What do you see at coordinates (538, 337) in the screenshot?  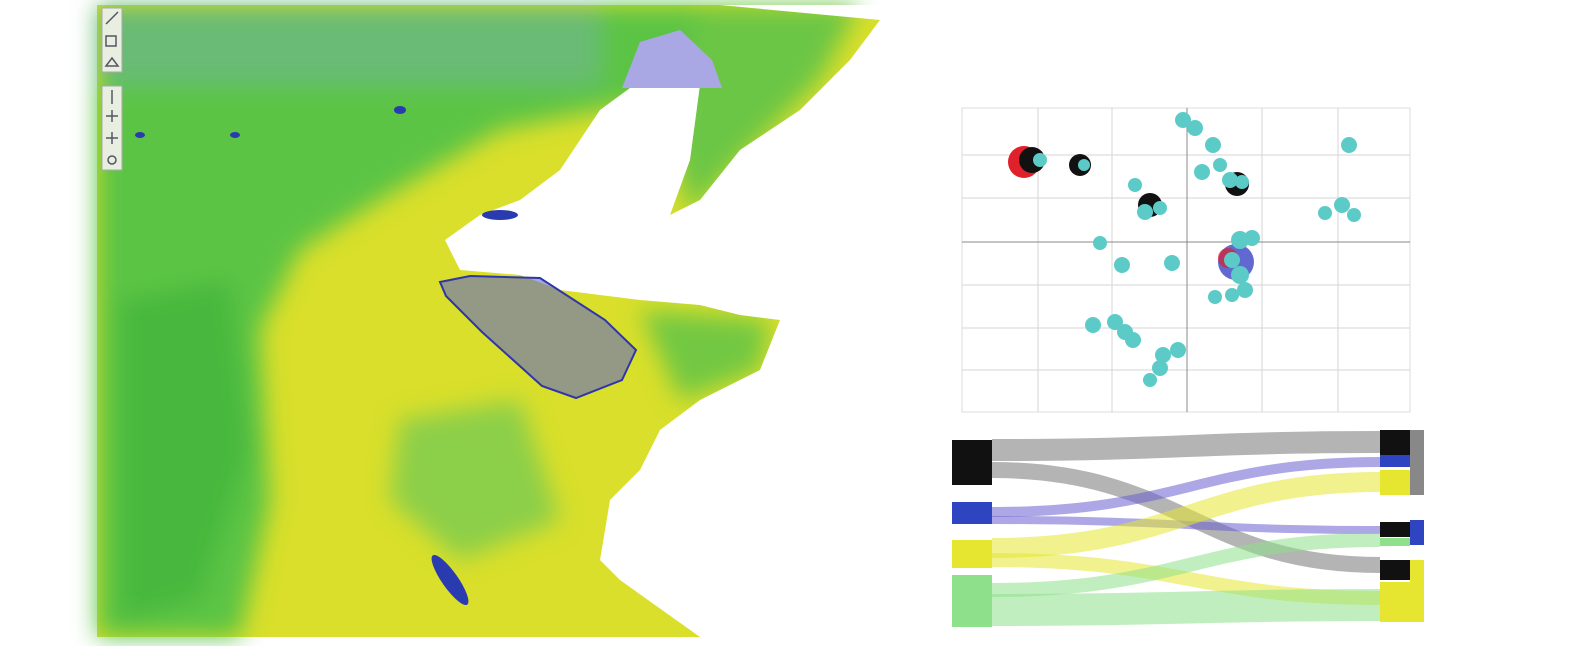 I see `selection-polygon` at bounding box center [538, 337].